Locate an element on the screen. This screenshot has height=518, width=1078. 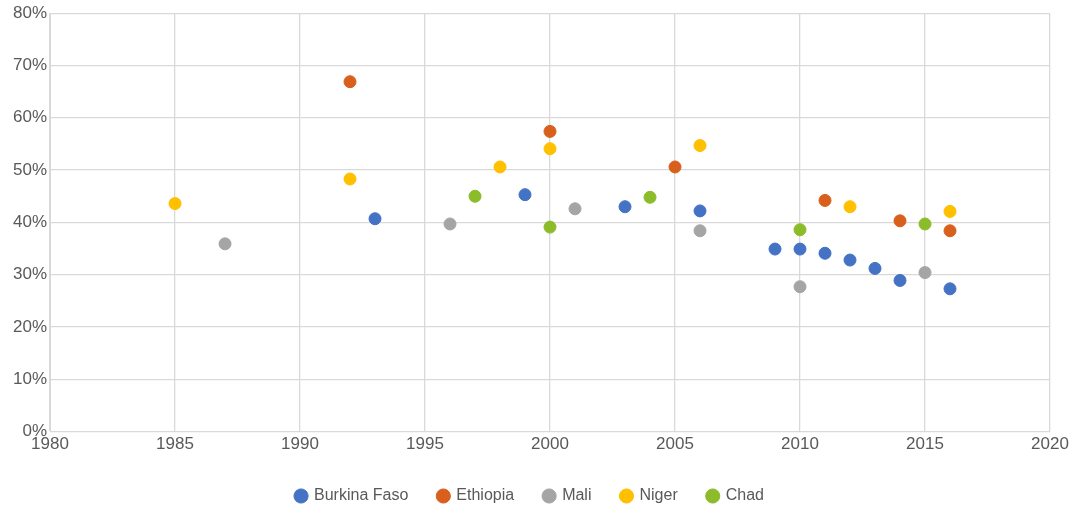
x-tick-label: 2015 is located at coordinates (925, 444).